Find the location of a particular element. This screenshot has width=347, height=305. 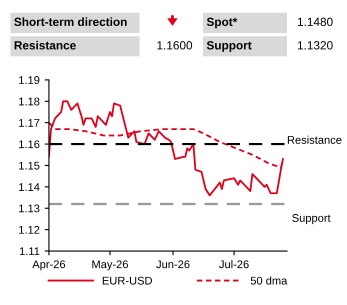

ref-line-label: Support is located at coordinates (311, 219).